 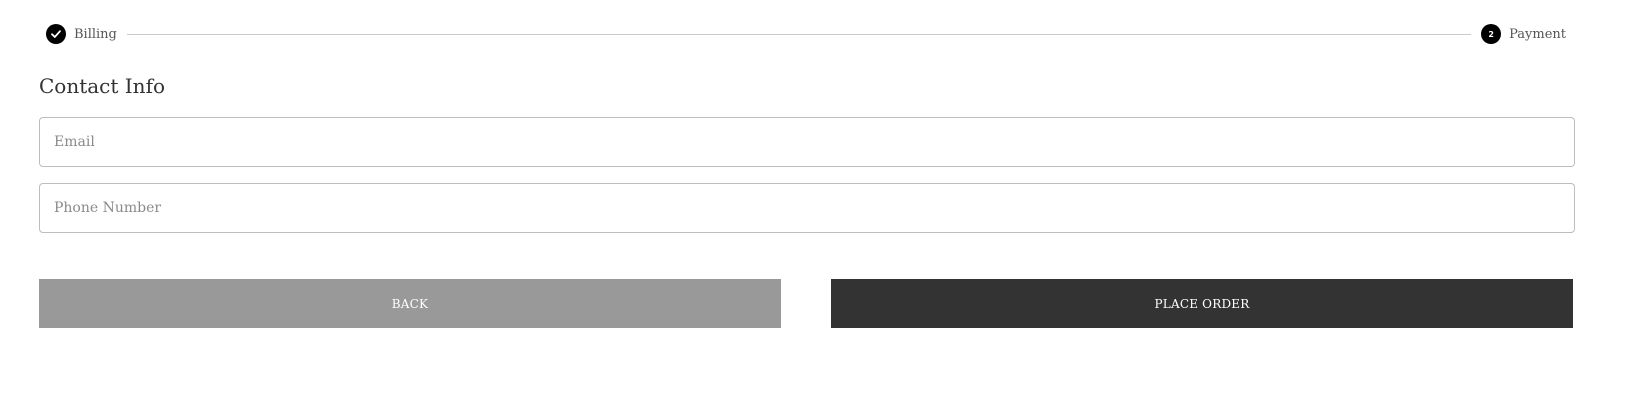 I want to click on email-field, so click(x=807, y=142).